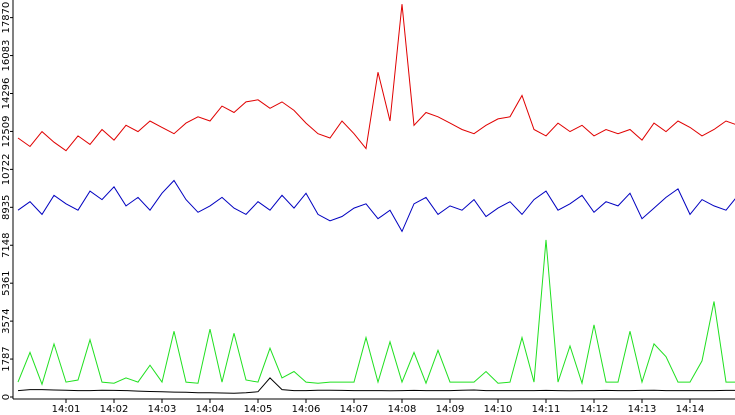 The width and height of the screenshot is (735, 415). What do you see at coordinates (258, 409) in the screenshot?
I see `x-tick-label: 14:05` at bounding box center [258, 409].